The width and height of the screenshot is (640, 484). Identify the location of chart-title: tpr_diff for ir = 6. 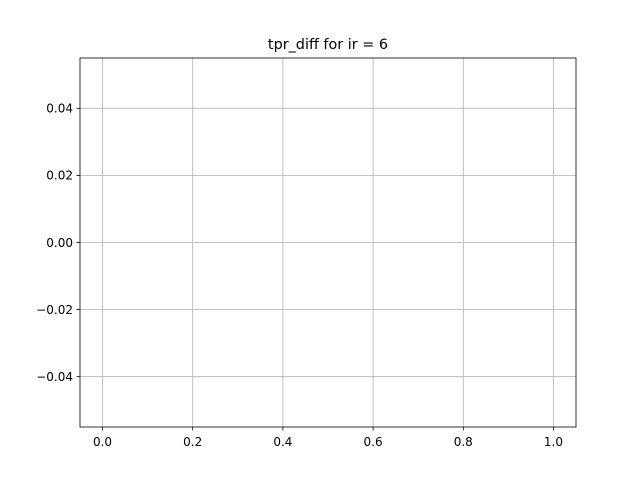
(328, 45).